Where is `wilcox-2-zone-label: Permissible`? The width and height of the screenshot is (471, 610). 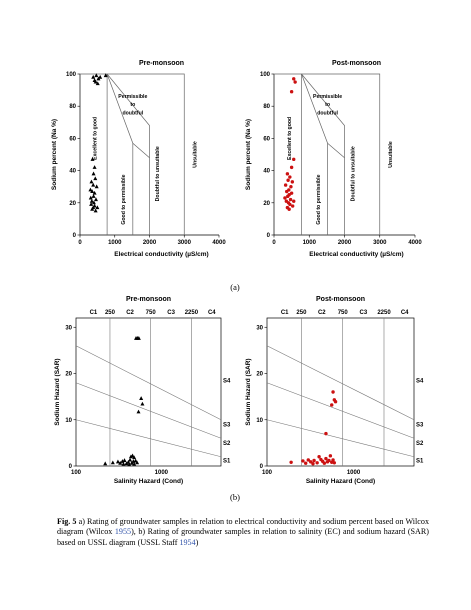 wilcox-2-zone-label: Permissible is located at coordinates (327, 97).